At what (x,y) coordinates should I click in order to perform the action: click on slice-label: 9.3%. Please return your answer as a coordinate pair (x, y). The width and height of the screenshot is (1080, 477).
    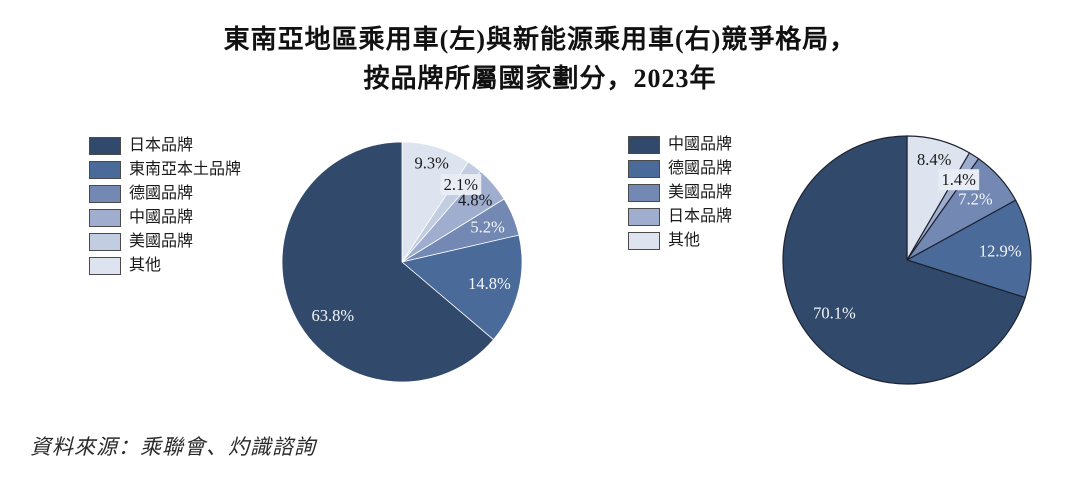
    Looking at the image, I should click on (432, 163).